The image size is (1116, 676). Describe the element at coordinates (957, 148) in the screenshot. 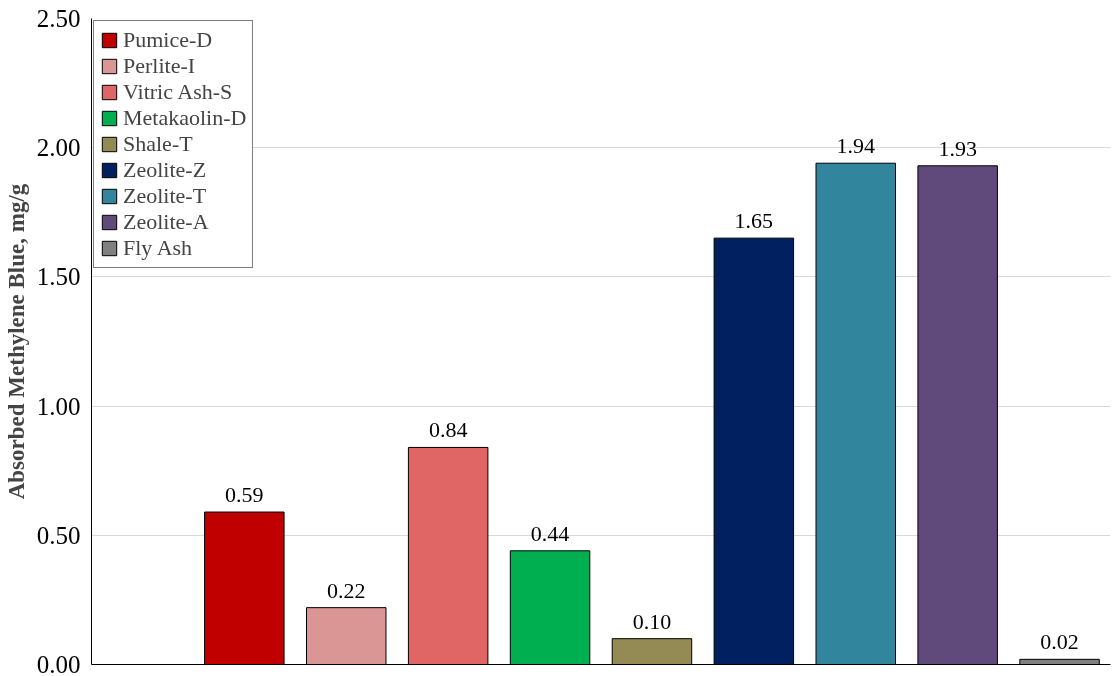

I see `data-label: 1.93` at that location.